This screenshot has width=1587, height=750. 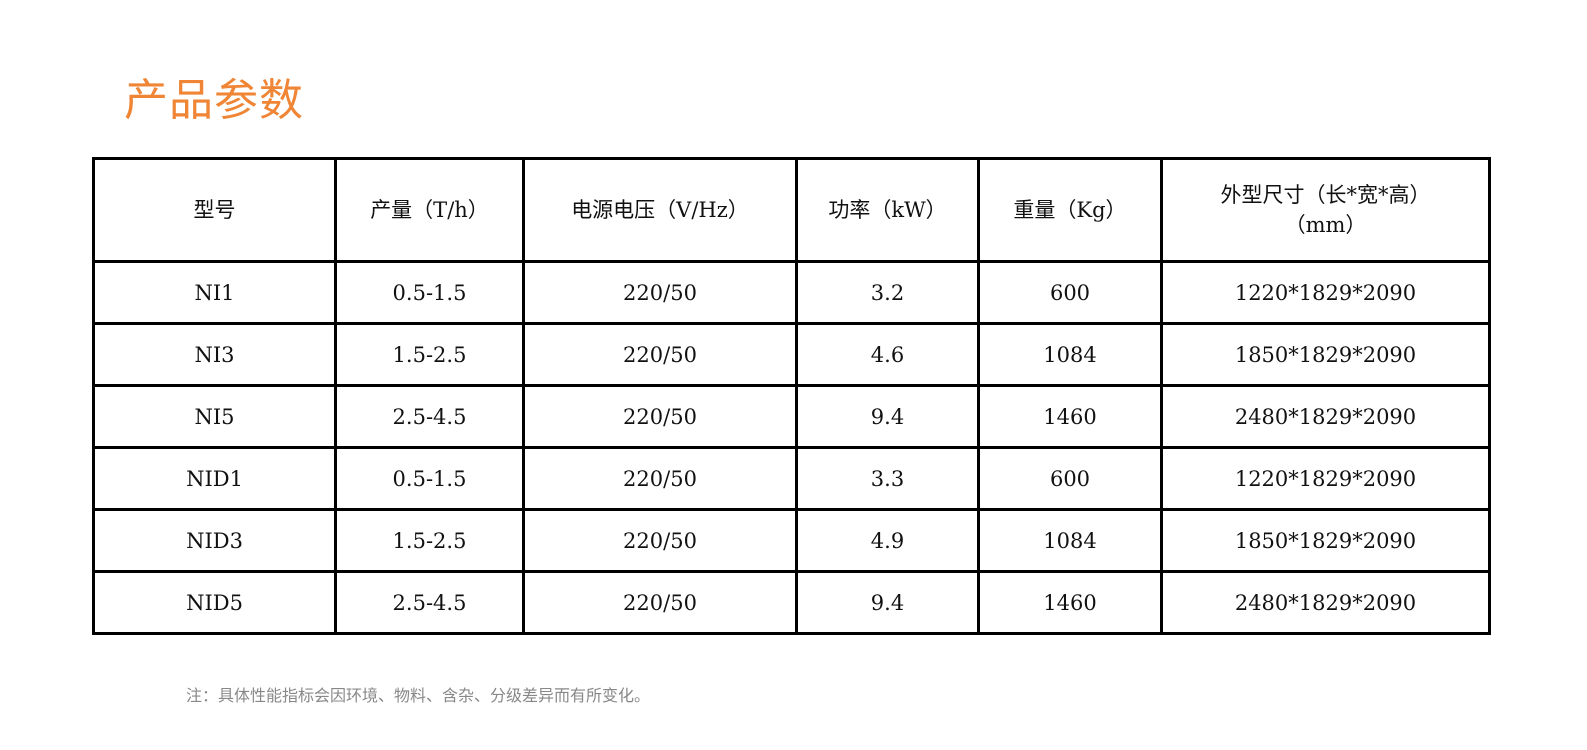 What do you see at coordinates (1325, 210) in the screenshot?
I see `header-cell: 外型尺寸（长*宽*高）（mm）` at bounding box center [1325, 210].